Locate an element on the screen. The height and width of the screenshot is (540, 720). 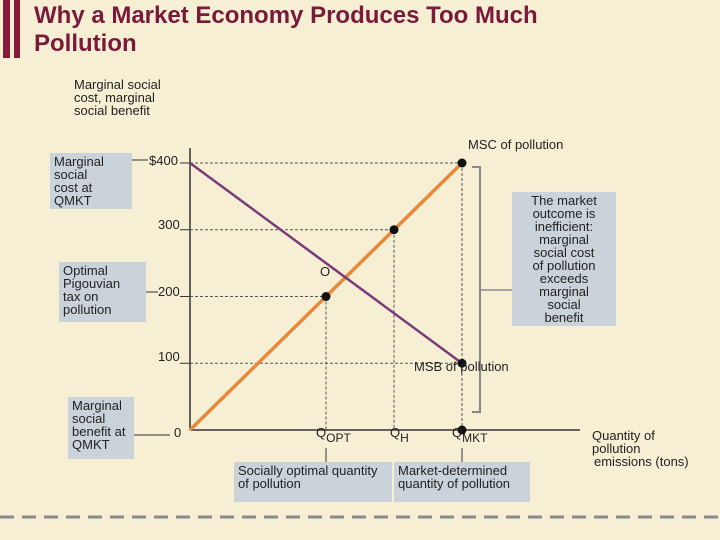
x-axis-label: Quantity of pollution emissions (tons) is located at coordinates (640, 448).